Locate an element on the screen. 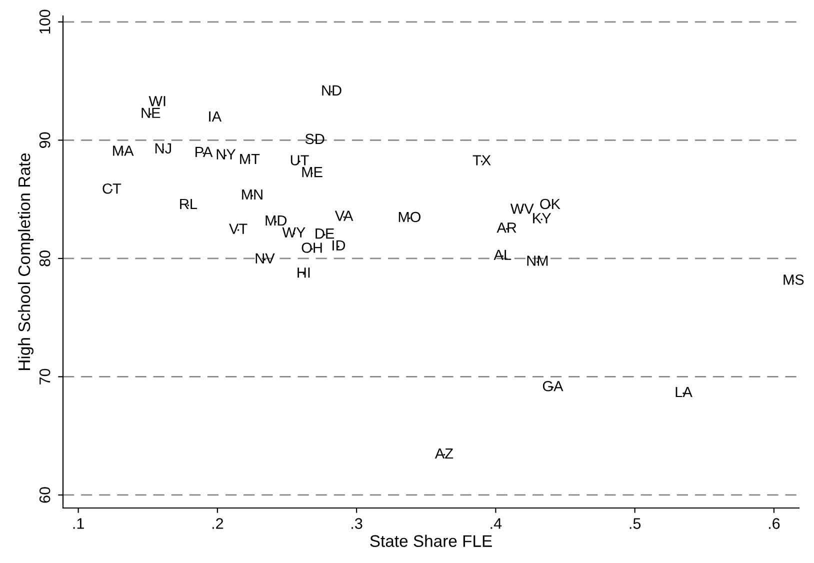  data-label: KY is located at coordinates (542, 218).